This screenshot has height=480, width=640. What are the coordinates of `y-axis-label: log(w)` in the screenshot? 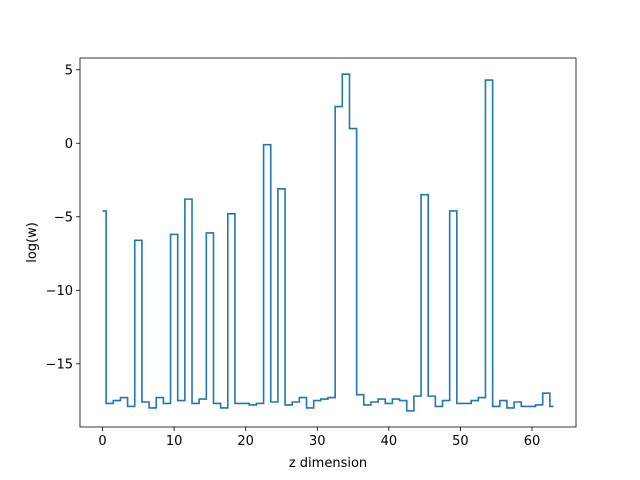 It's located at (32, 242).